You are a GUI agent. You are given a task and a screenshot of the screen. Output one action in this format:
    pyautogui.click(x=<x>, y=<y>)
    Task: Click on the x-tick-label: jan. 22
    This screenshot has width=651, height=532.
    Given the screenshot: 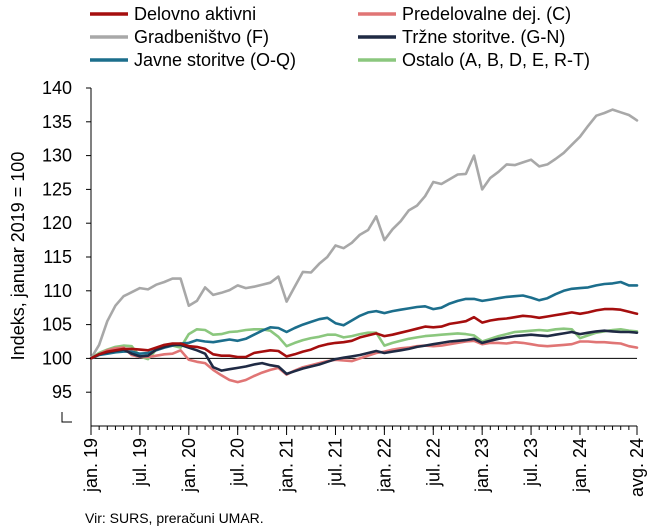 What is the action you would take?
    pyautogui.click(x=384, y=465)
    